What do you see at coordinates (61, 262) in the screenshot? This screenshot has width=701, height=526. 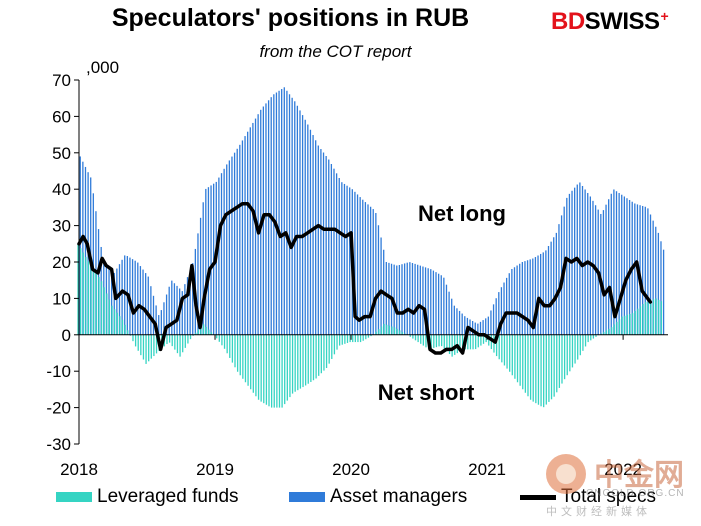 I see `y-tick-label: 20` at bounding box center [61, 262].